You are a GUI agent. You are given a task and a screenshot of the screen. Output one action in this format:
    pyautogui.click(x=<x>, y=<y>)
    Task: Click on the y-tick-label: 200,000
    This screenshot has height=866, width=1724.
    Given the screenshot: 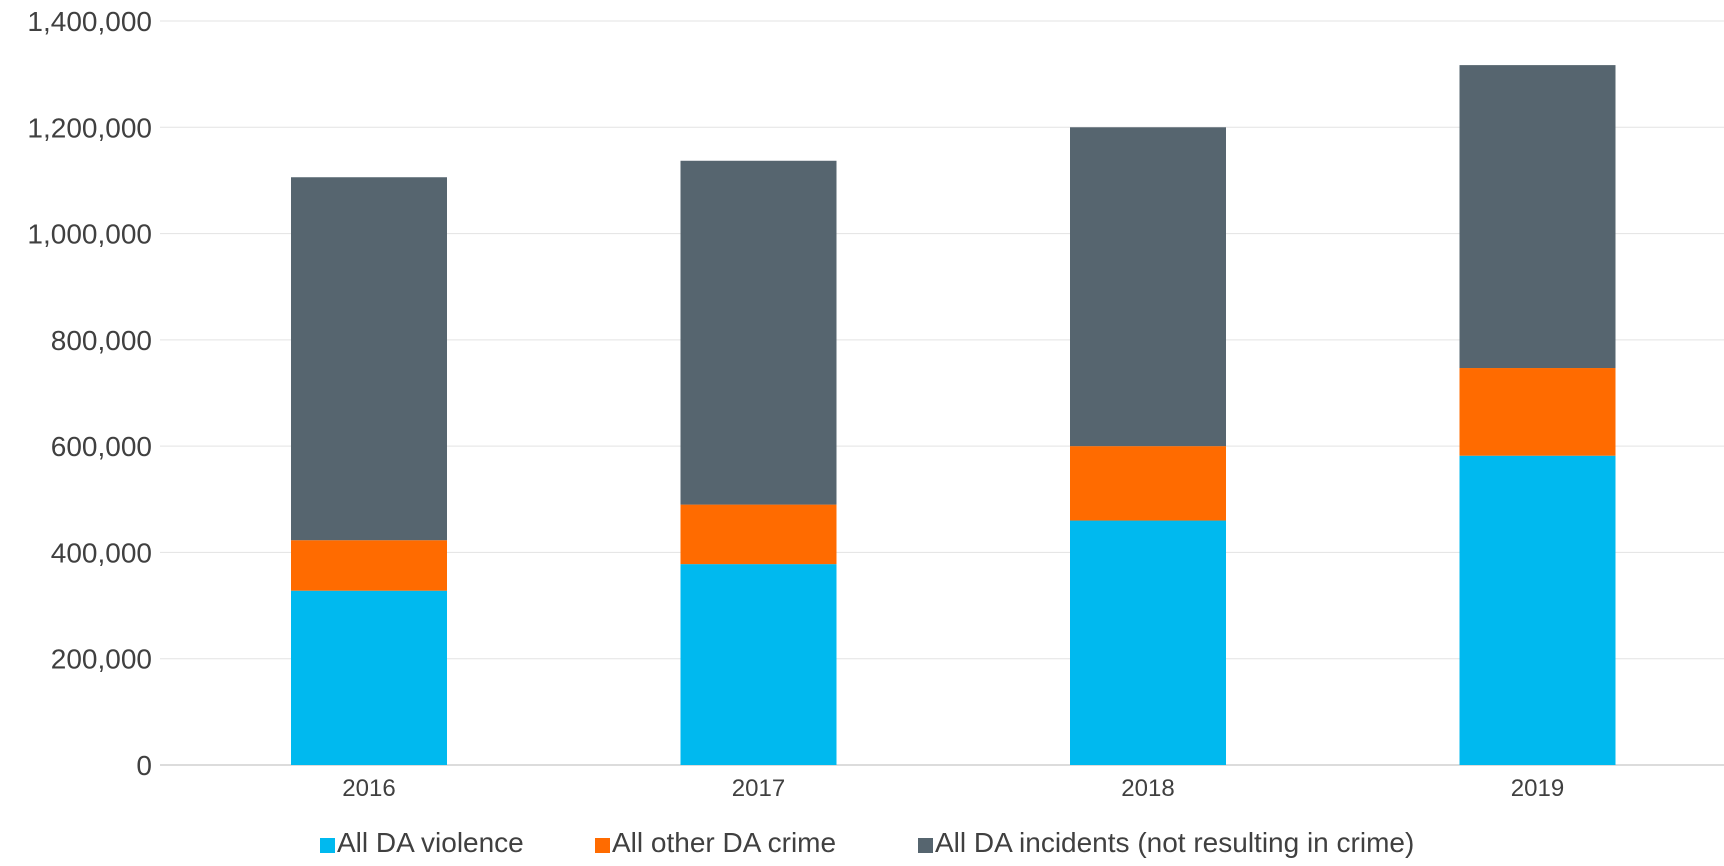 What is the action you would take?
    pyautogui.click(x=101, y=659)
    